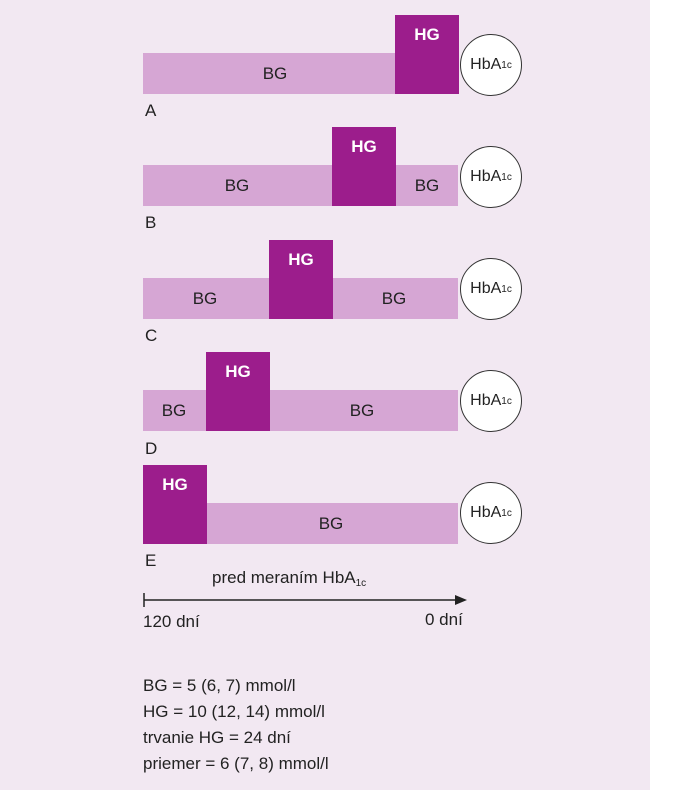 This screenshot has height=800, width=685. Describe the element at coordinates (151, 110) in the screenshot. I see `row-letter: A` at that location.